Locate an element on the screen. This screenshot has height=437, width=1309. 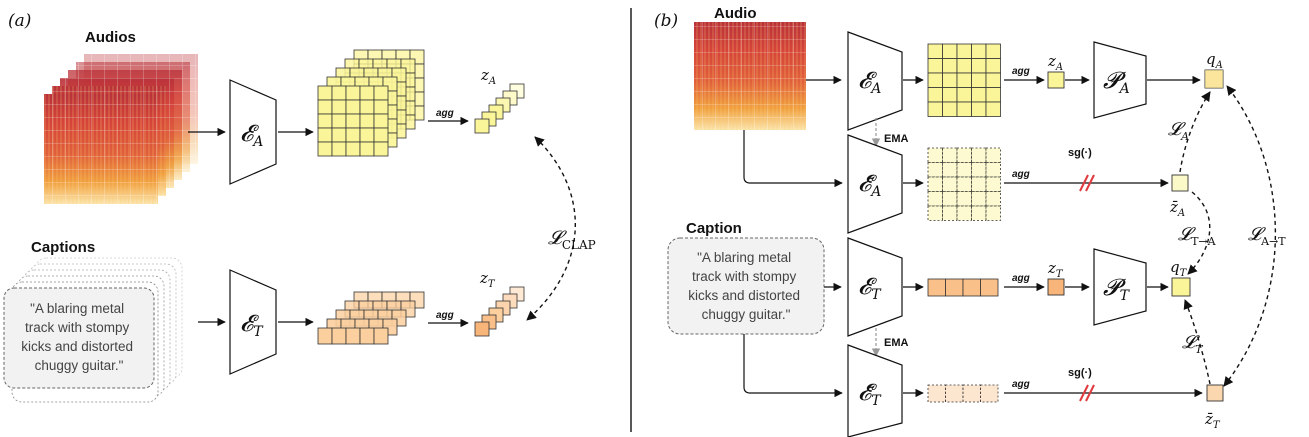
z-t-label: zT is located at coordinates (487, 279).